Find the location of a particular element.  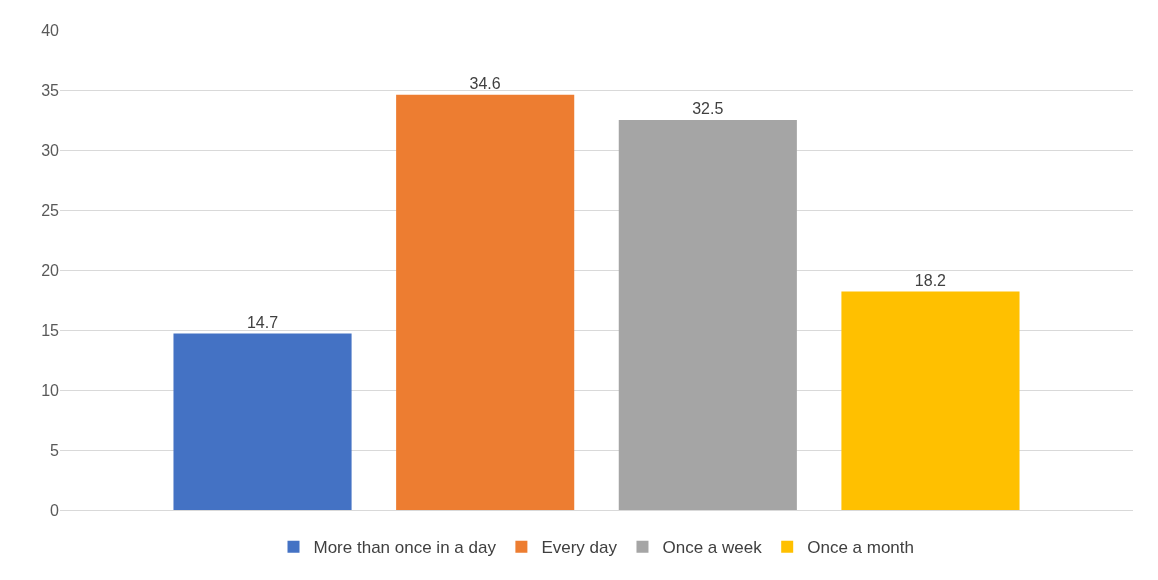

data-label: 18.2 is located at coordinates (930, 280).